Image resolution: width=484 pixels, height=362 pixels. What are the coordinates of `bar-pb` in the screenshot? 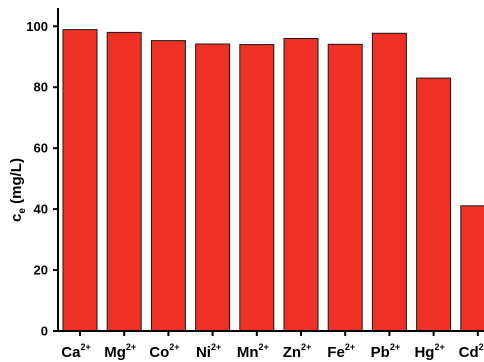 It's located at (389, 182).